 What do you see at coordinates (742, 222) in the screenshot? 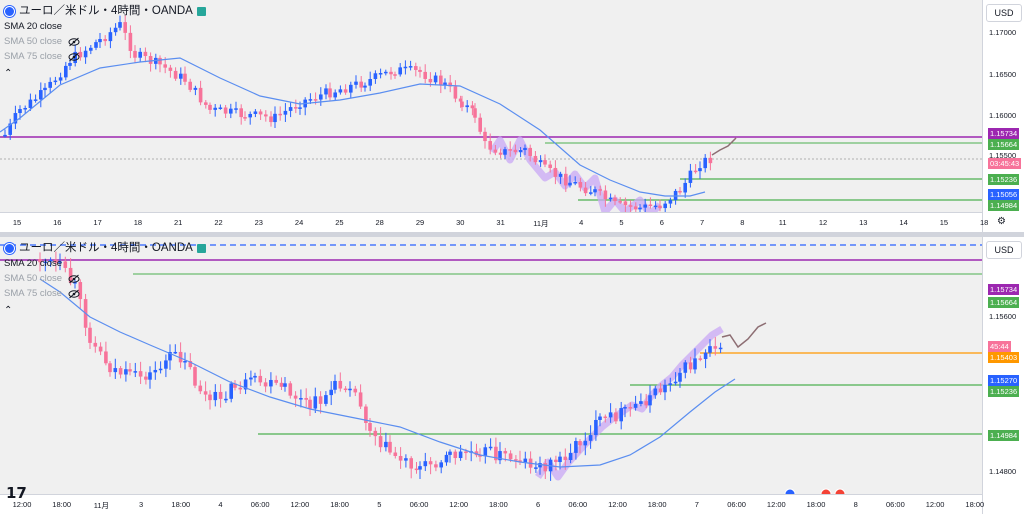
I see `time-tick: 8` at bounding box center [742, 222].